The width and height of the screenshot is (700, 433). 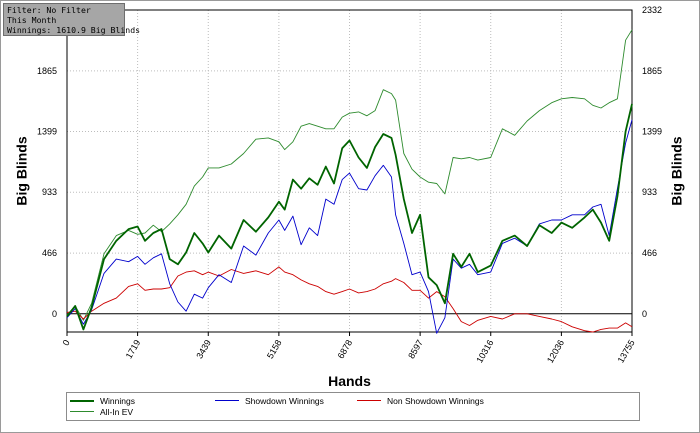 I want to click on legend-item-non-showdown: Non Showdown Winnings, so click(x=420, y=401).